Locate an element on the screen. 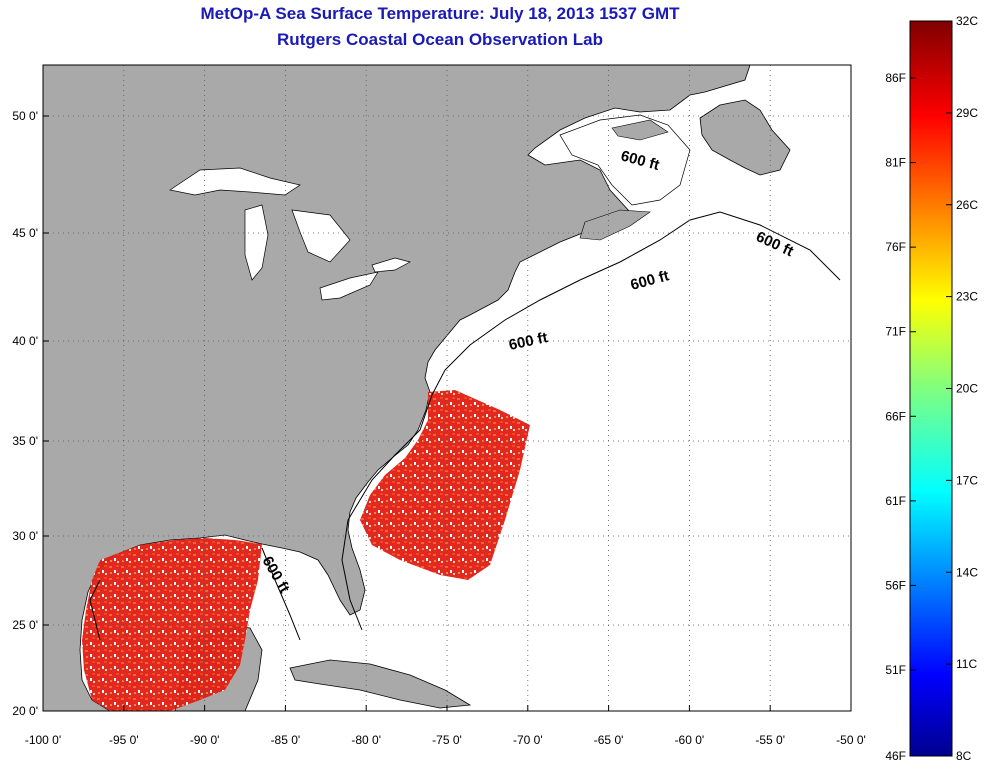 This screenshot has width=984, height=770. colorbar-label-f: 66F is located at coordinates (895, 416).